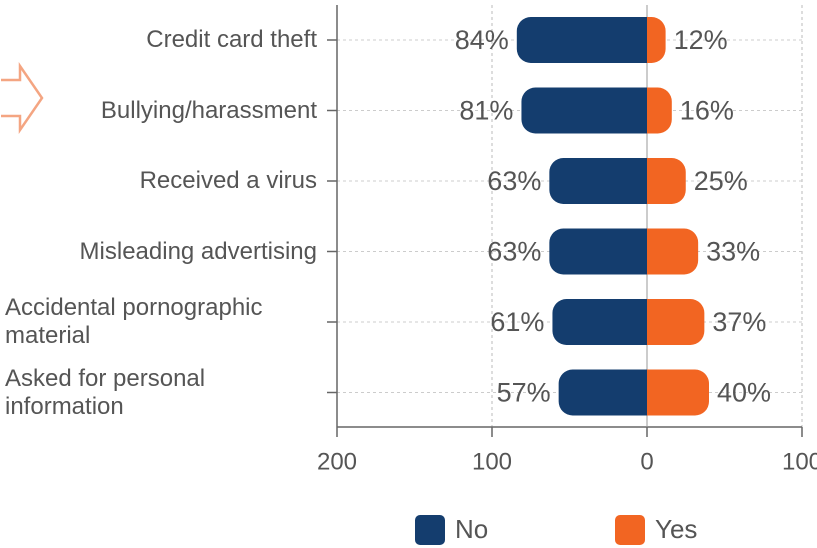  I want to click on category-label: Asked for personal information, so click(105, 392).